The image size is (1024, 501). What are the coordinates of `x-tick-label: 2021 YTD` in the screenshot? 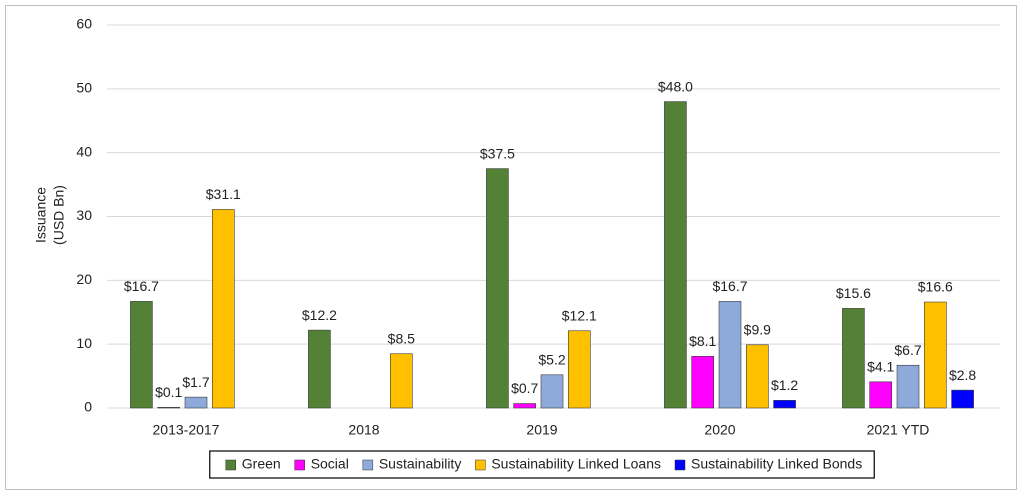 It's located at (898, 430).